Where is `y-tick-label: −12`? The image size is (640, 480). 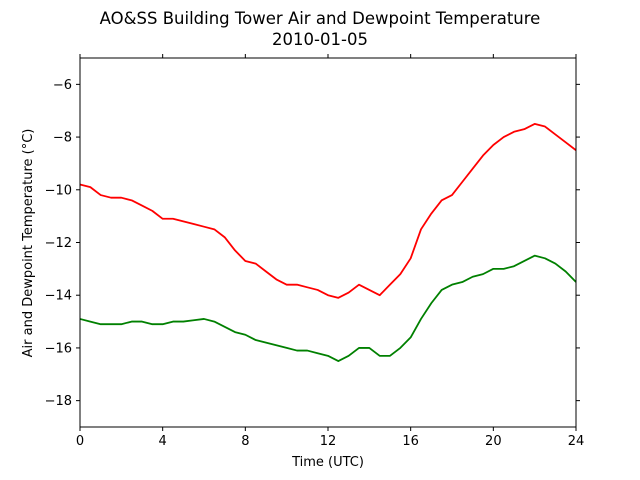 y-tick-label: −12 is located at coordinates (58, 243).